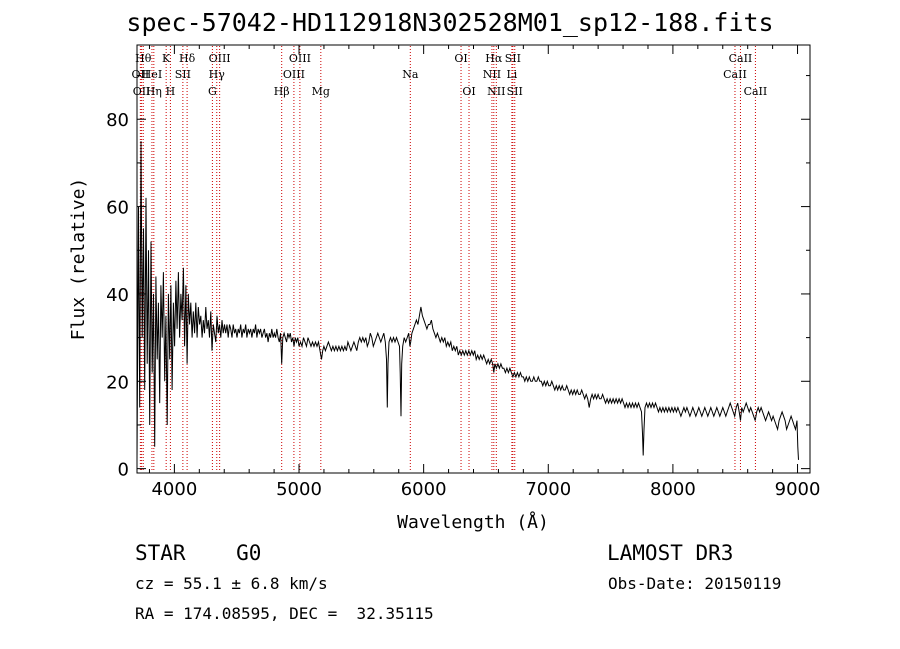 Image resolution: width=900 pixels, height=649 pixels. Describe the element at coordinates (187, 58) in the screenshot. I see `line-label-8: Hδ` at that location.